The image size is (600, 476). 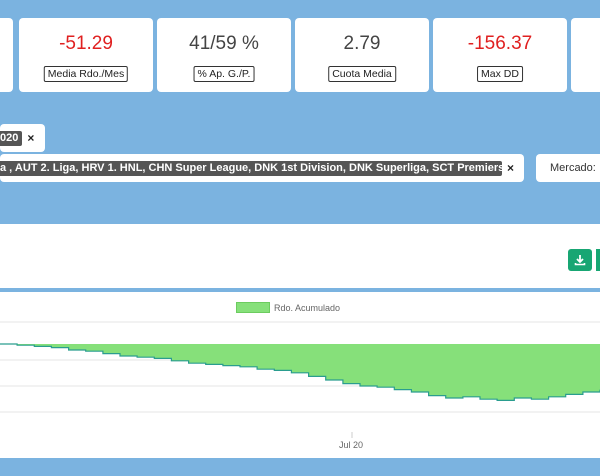 What do you see at coordinates (351, 445) in the screenshot?
I see `x-tick-label: Jul 20` at bounding box center [351, 445].